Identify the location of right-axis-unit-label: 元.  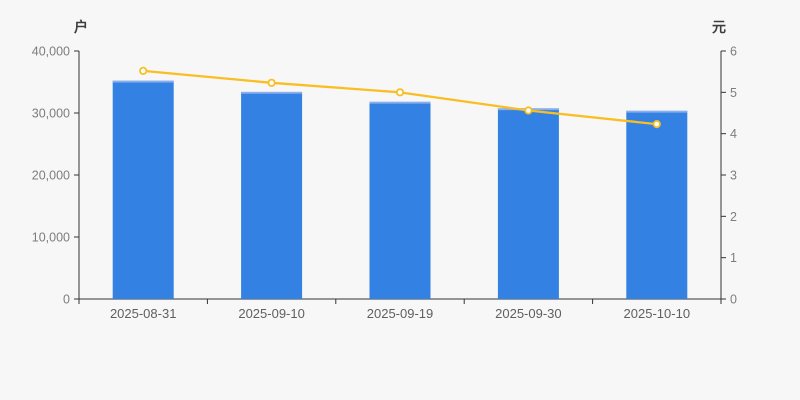
(719, 27).